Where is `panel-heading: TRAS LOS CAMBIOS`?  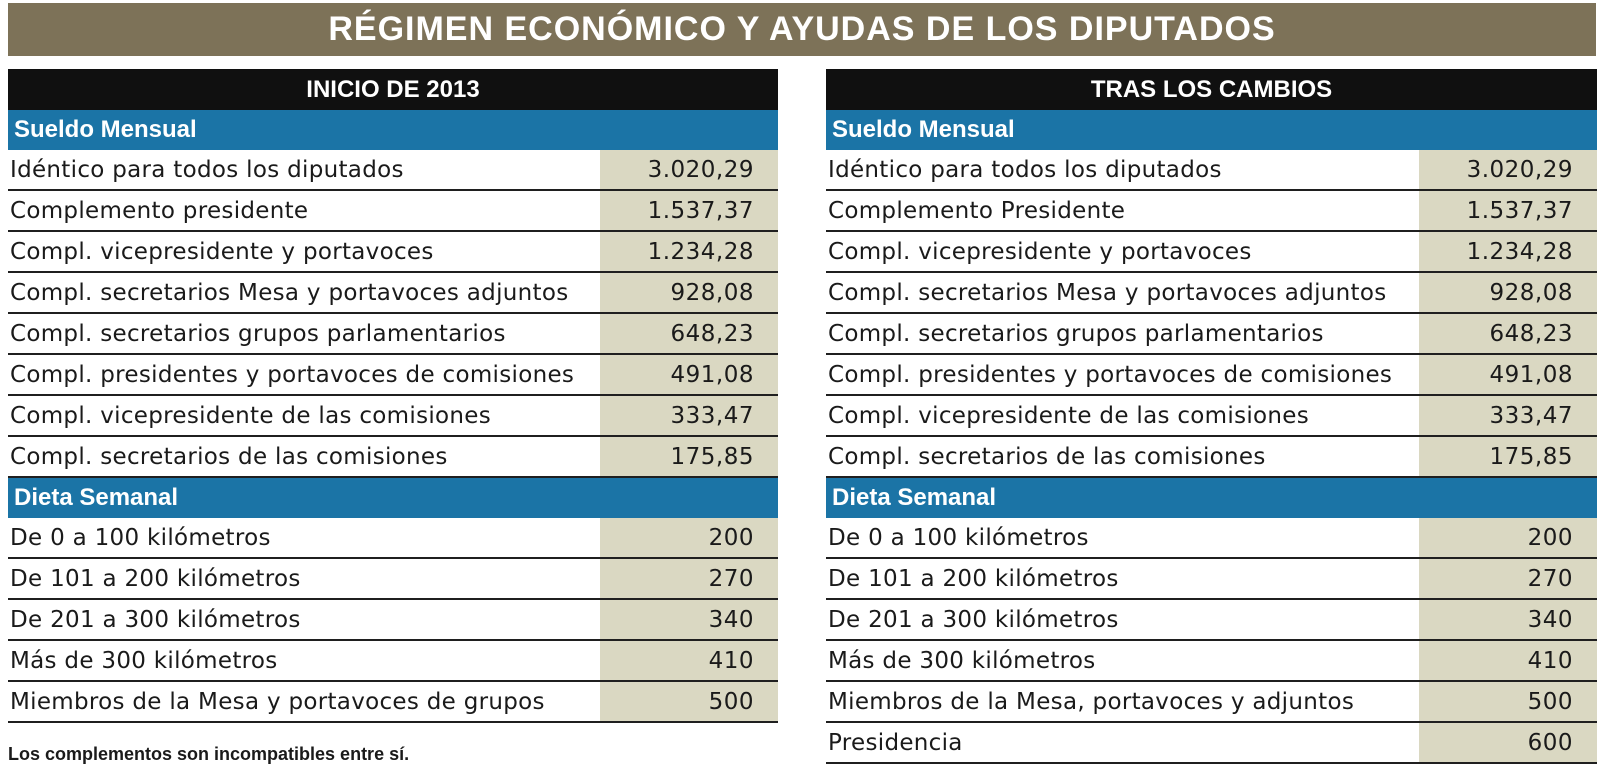 panel-heading: TRAS LOS CAMBIOS is located at coordinates (1211, 89).